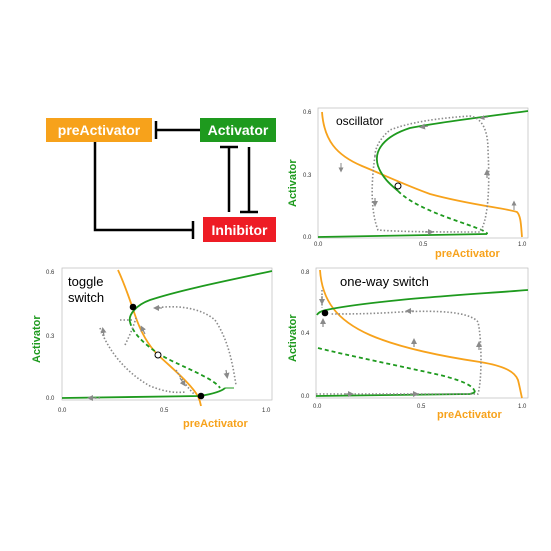 This screenshot has width=551, height=551. I want to click on node-preactivator-label: preActivator, so click(99, 130).